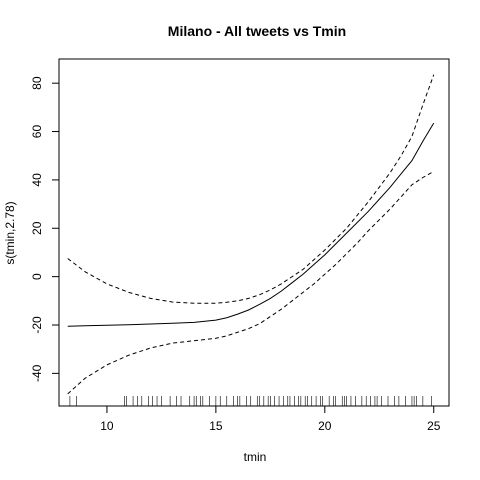 This screenshot has width=480, height=480. What do you see at coordinates (216, 426) in the screenshot?
I see `x-tick-label: 15` at bounding box center [216, 426].